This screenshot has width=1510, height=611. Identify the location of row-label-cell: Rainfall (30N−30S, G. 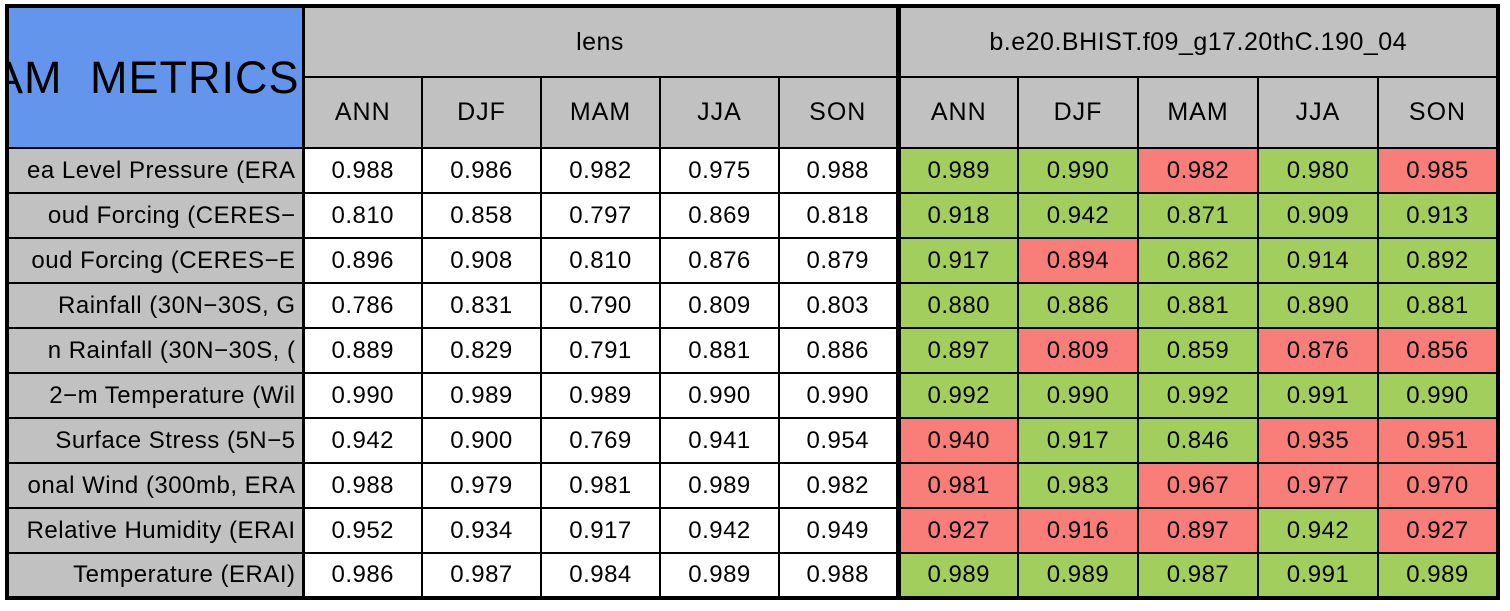
(155, 305).